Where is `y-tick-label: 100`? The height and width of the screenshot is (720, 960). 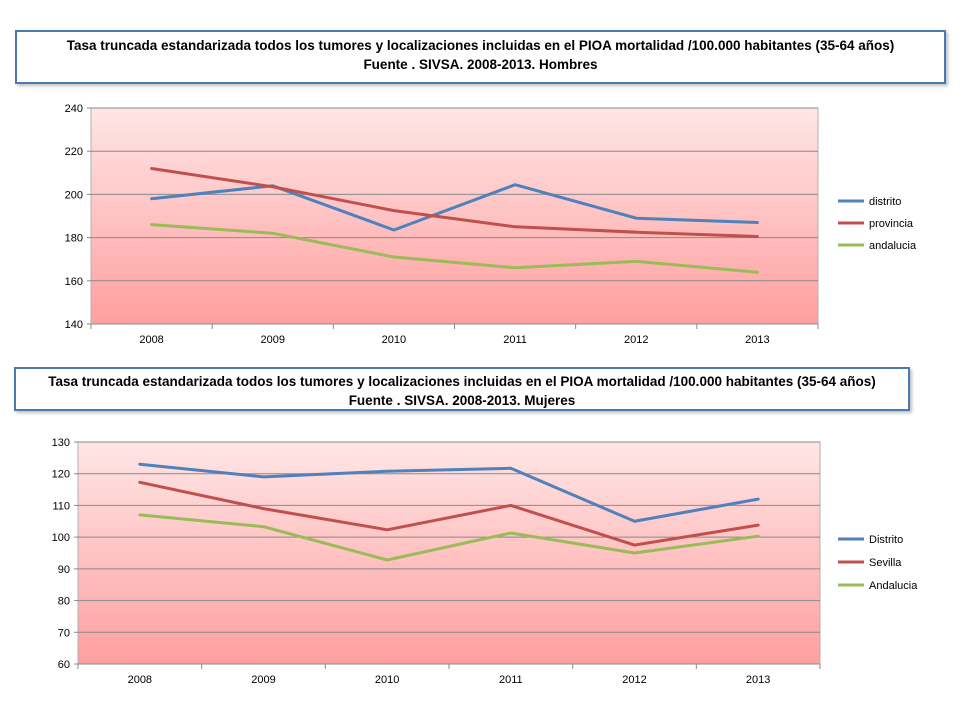 y-tick-label: 100 is located at coordinates (61, 538).